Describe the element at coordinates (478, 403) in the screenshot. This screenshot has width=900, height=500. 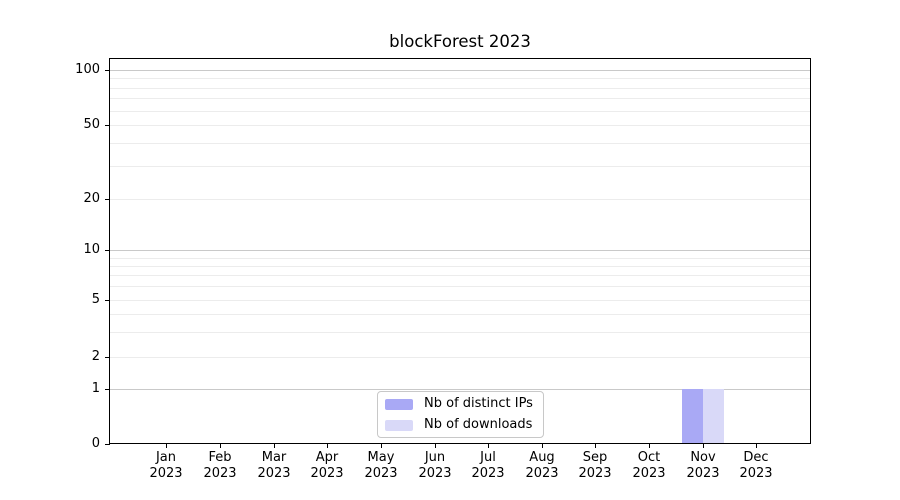
I see `legend-label-distinct-ips: Nb of distinct IPs` at that location.